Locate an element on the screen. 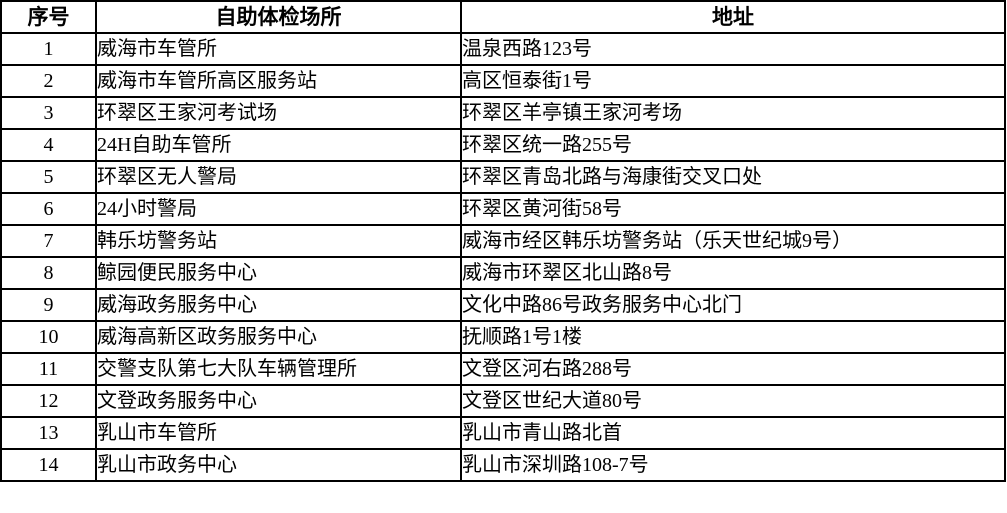 Image resolution: width=1007 pixels, height=513 pixels. table-row: 8 鲸园便民服务中心 威海市环翠区北山路8号 is located at coordinates (503, 273).